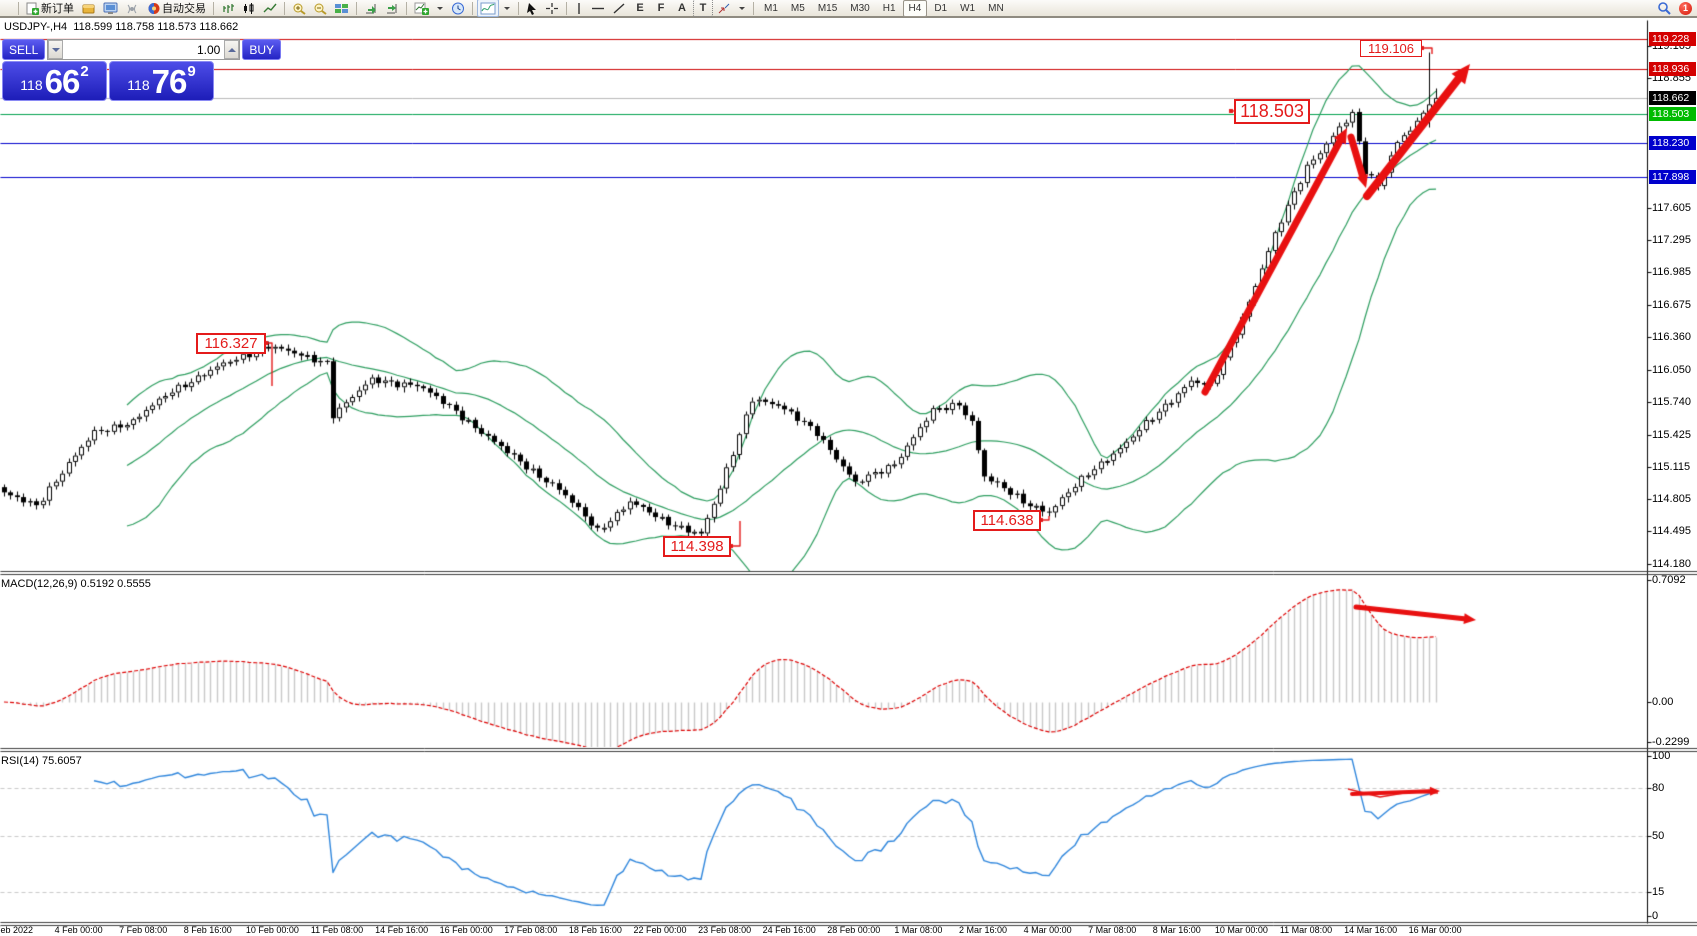 This screenshot has width=1697, height=936. What do you see at coordinates (682, 8) in the screenshot?
I see `text-tool-icon: A` at bounding box center [682, 8].